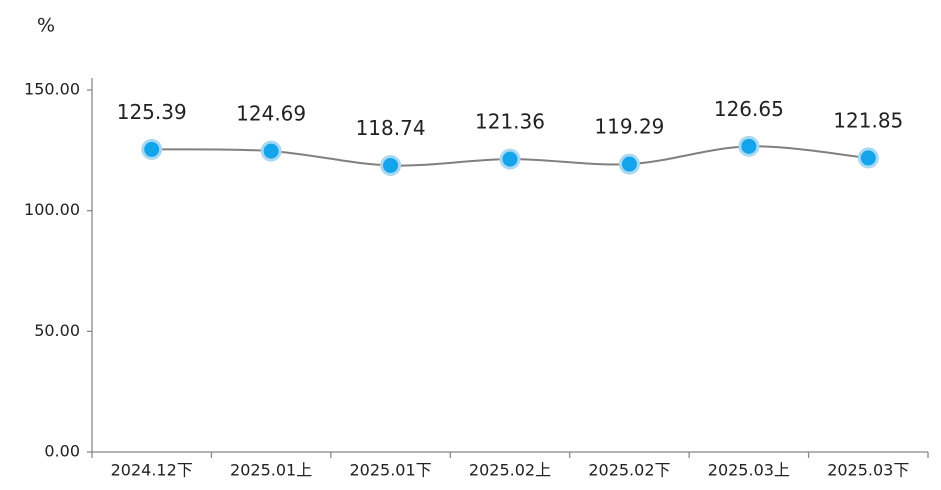 The height and width of the screenshot is (490, 941). What do you see at coordinates (57, 330) in the screenshot?
I see `y-tick-label: 50.00` at bounding box center [57, 330].